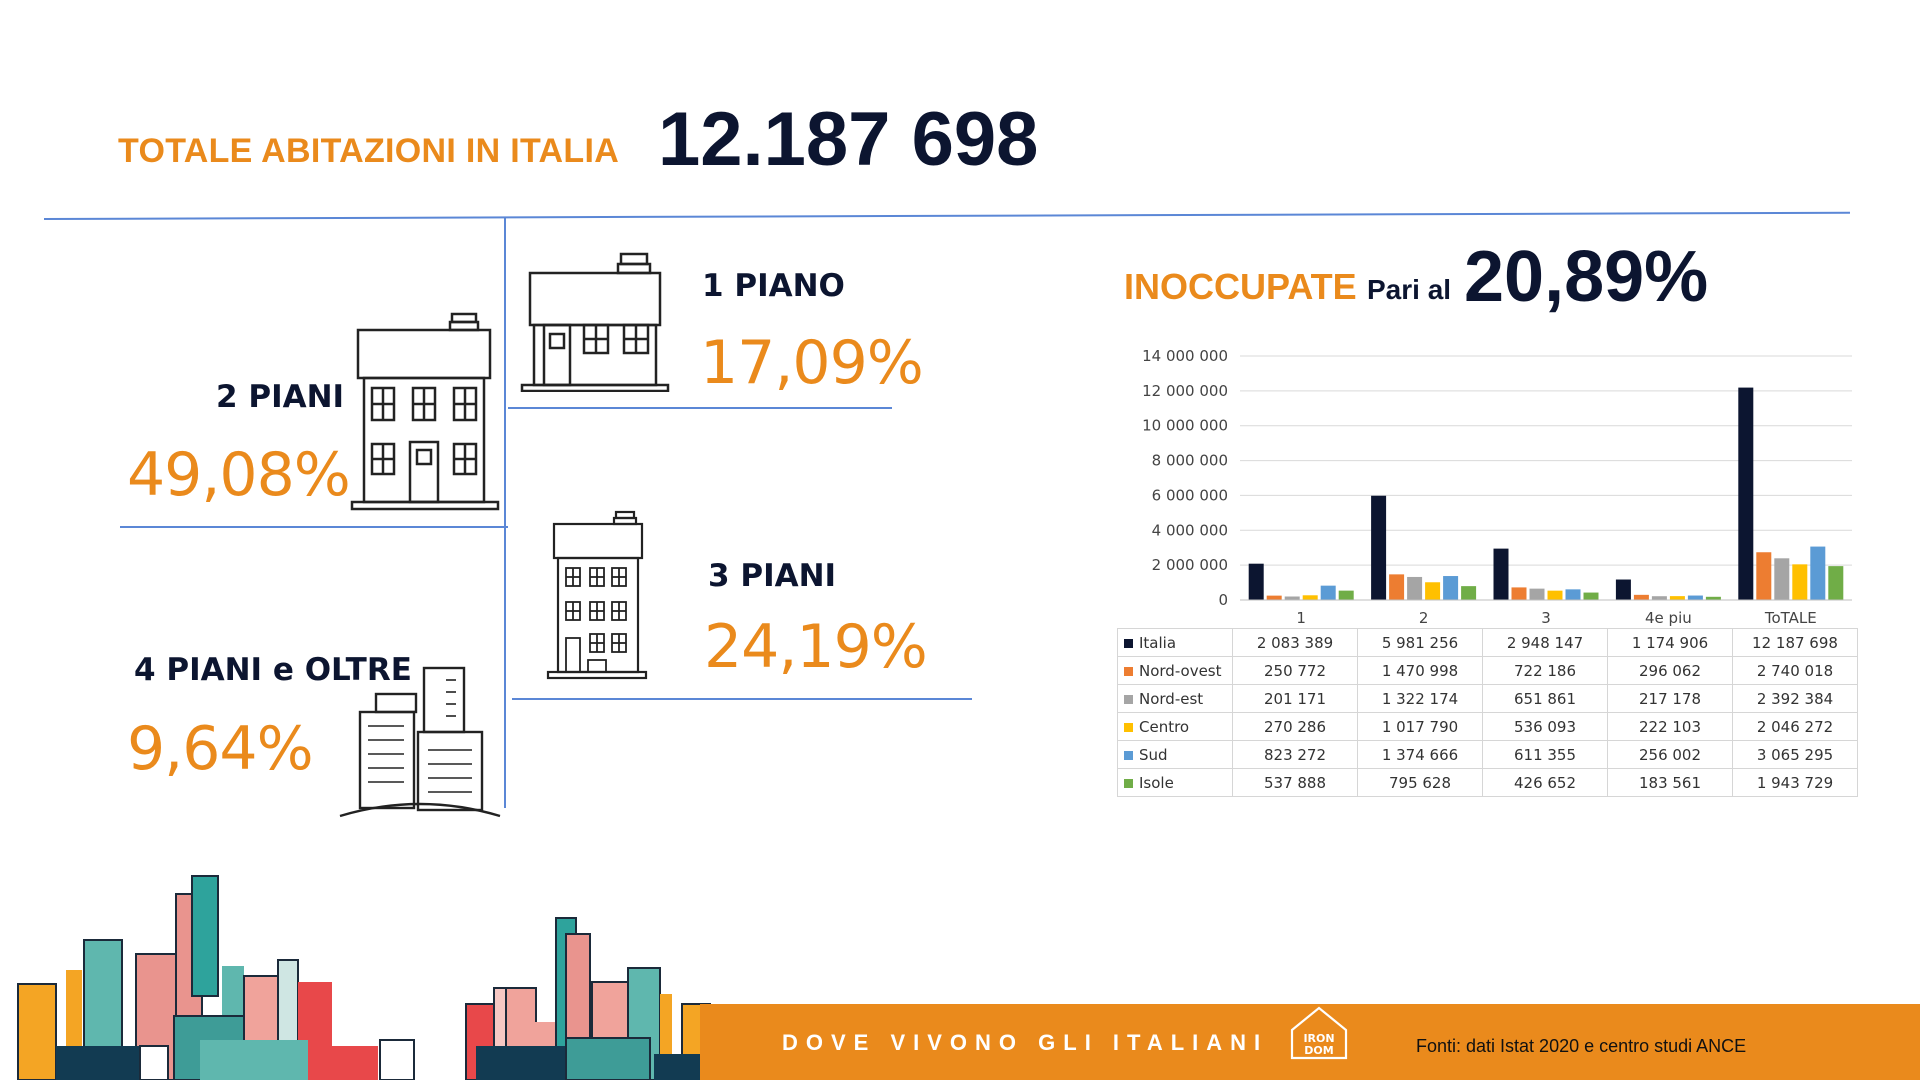  Describe the element at coordinates (1025, 1042) in the screenshot. I see `footer-title: DOVE VIVONO GLI ITALIANI` at that location.